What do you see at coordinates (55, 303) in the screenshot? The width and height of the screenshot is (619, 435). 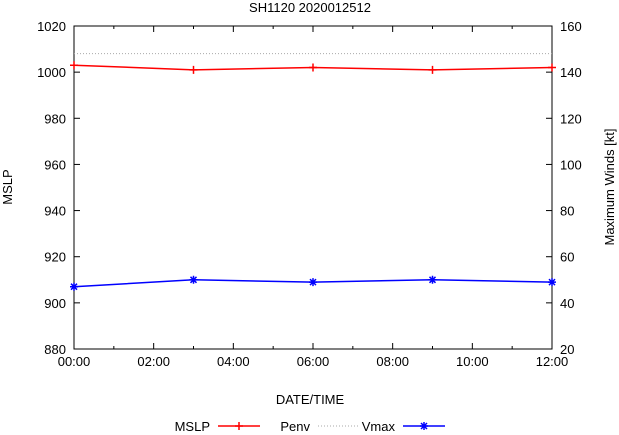 I see `y-tick-label: 900` at bounding box center [55, 303].